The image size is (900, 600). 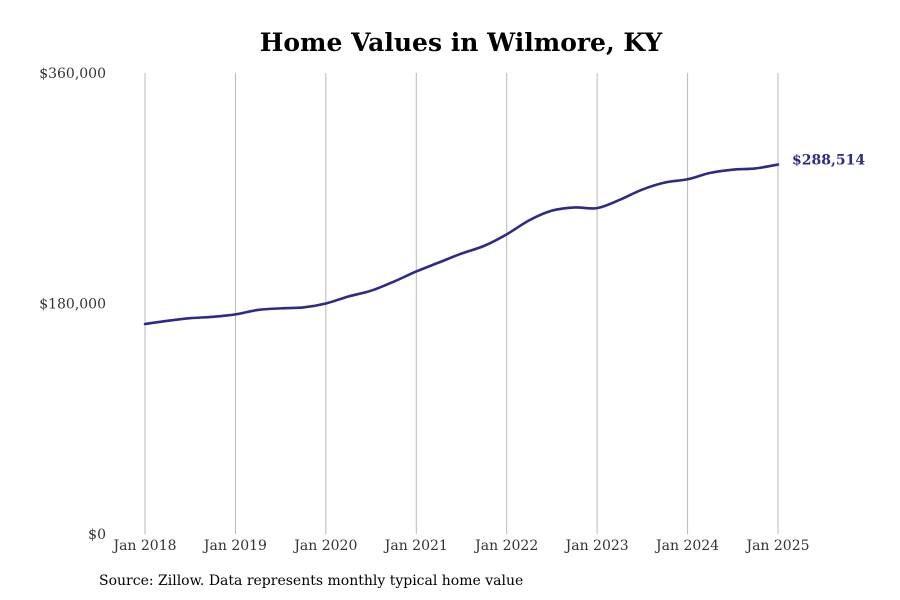 What do you see at coordinates (596, 546) in the screenshot?
I see `x-tick-label: Jan 2023` at bounding box center [596, 546].